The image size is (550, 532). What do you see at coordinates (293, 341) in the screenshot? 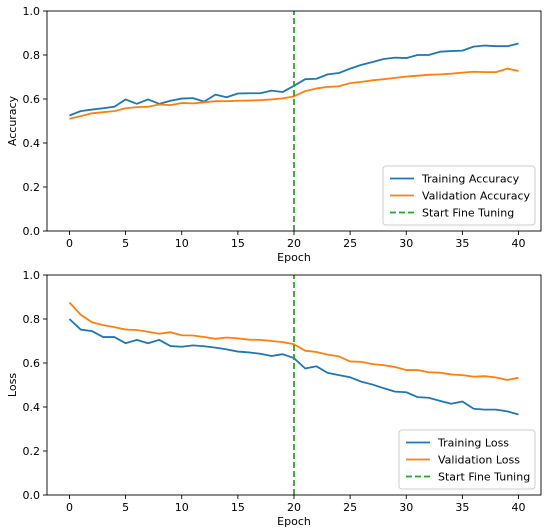
I see `validation-loss-line` at bounding box center [293, 341].